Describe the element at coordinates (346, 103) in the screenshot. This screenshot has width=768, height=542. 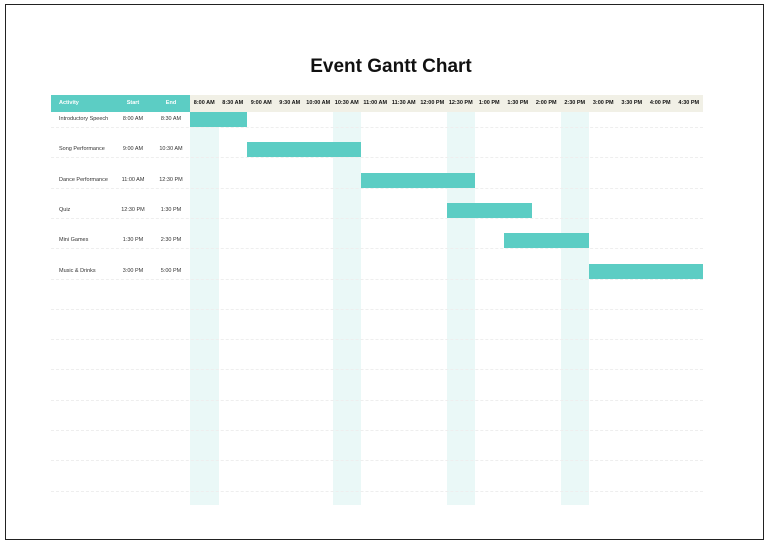
I see `time-slot-label: 10:30 AM` at that location.